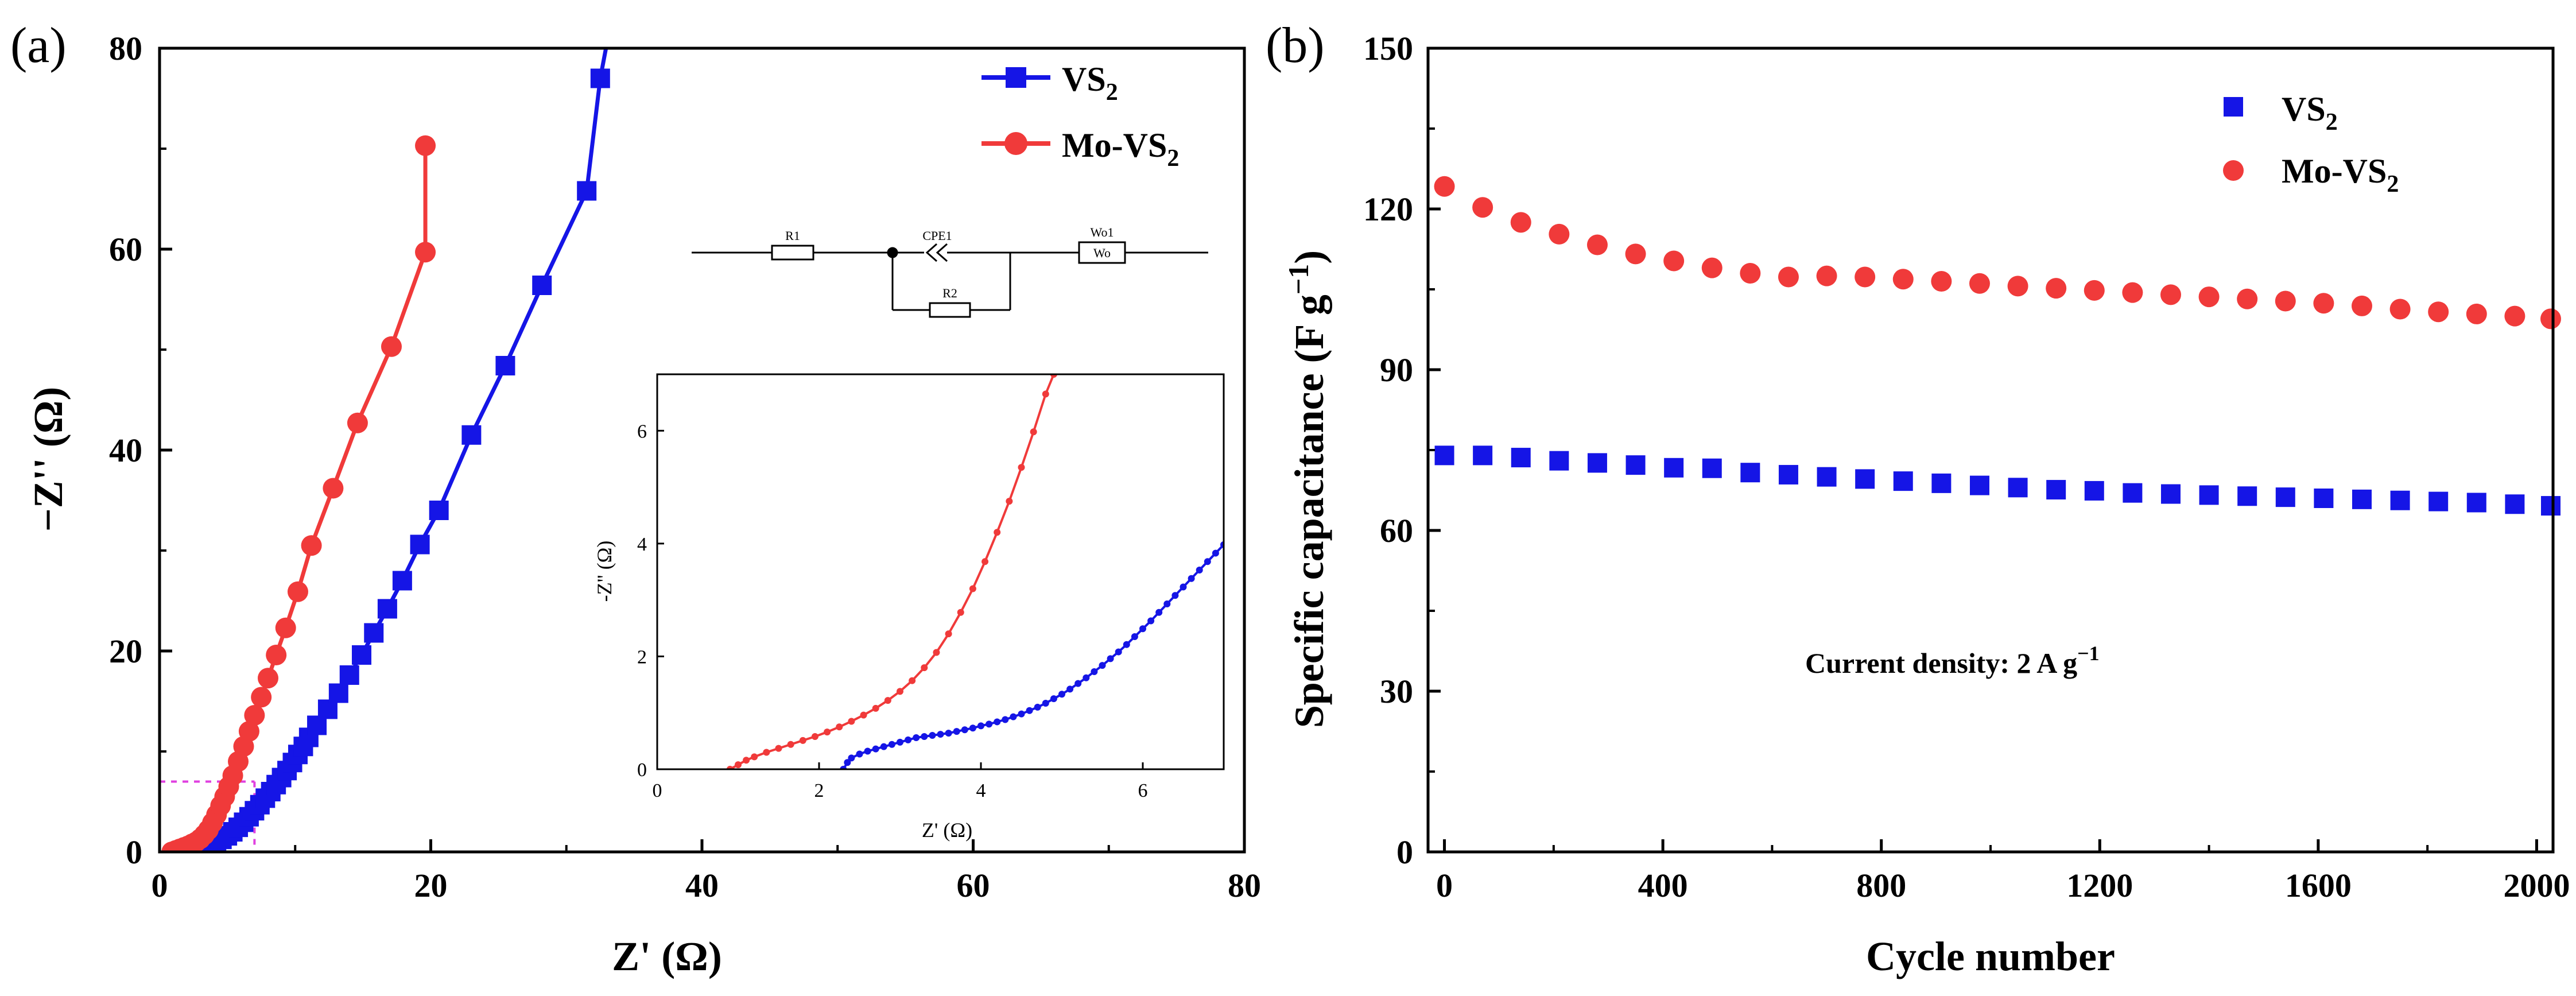  I want to click on panel-a-y-axis-title: −Z'' (Ω), so click(48, 459).